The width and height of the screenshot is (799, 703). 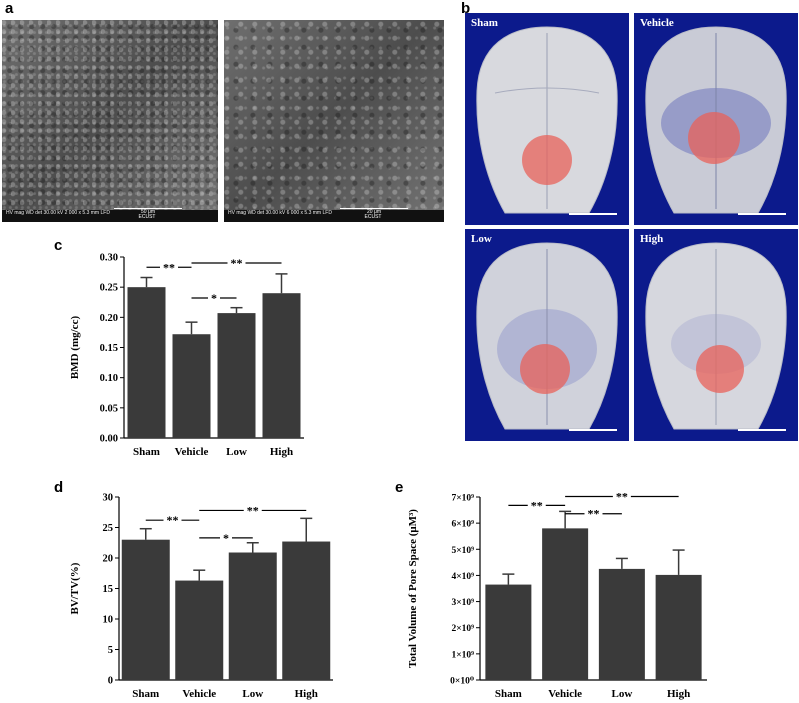 I want to click on y-tick-label: 3×10⁹, so click(x=462, y=603).